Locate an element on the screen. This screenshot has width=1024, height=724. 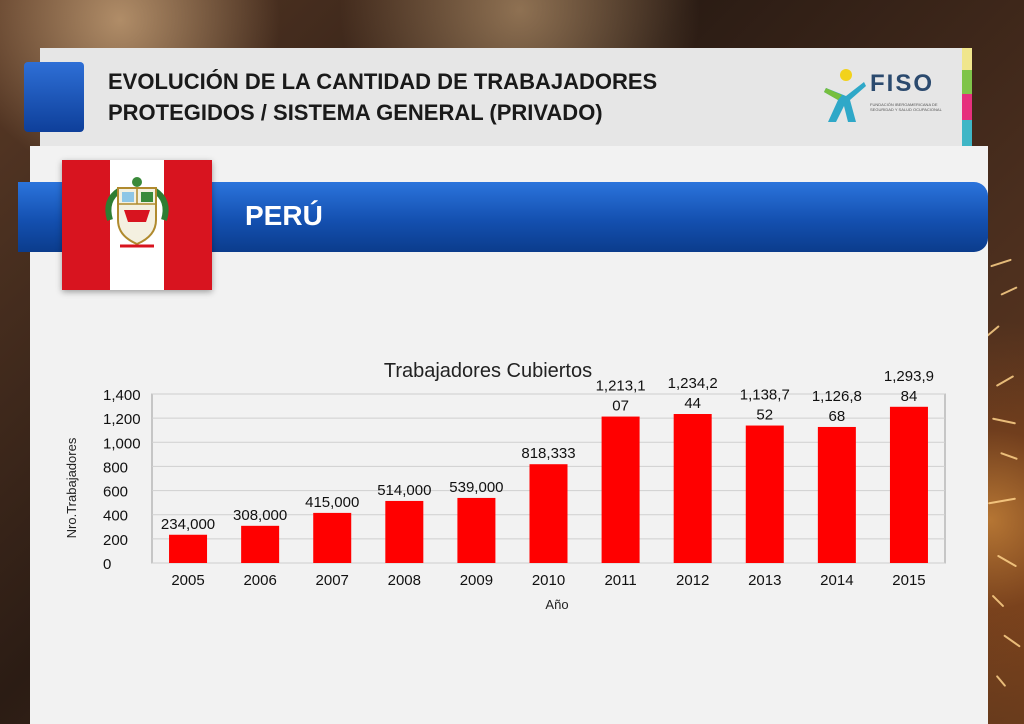
color-stripe-yellow is located at coordinates (967, 59).